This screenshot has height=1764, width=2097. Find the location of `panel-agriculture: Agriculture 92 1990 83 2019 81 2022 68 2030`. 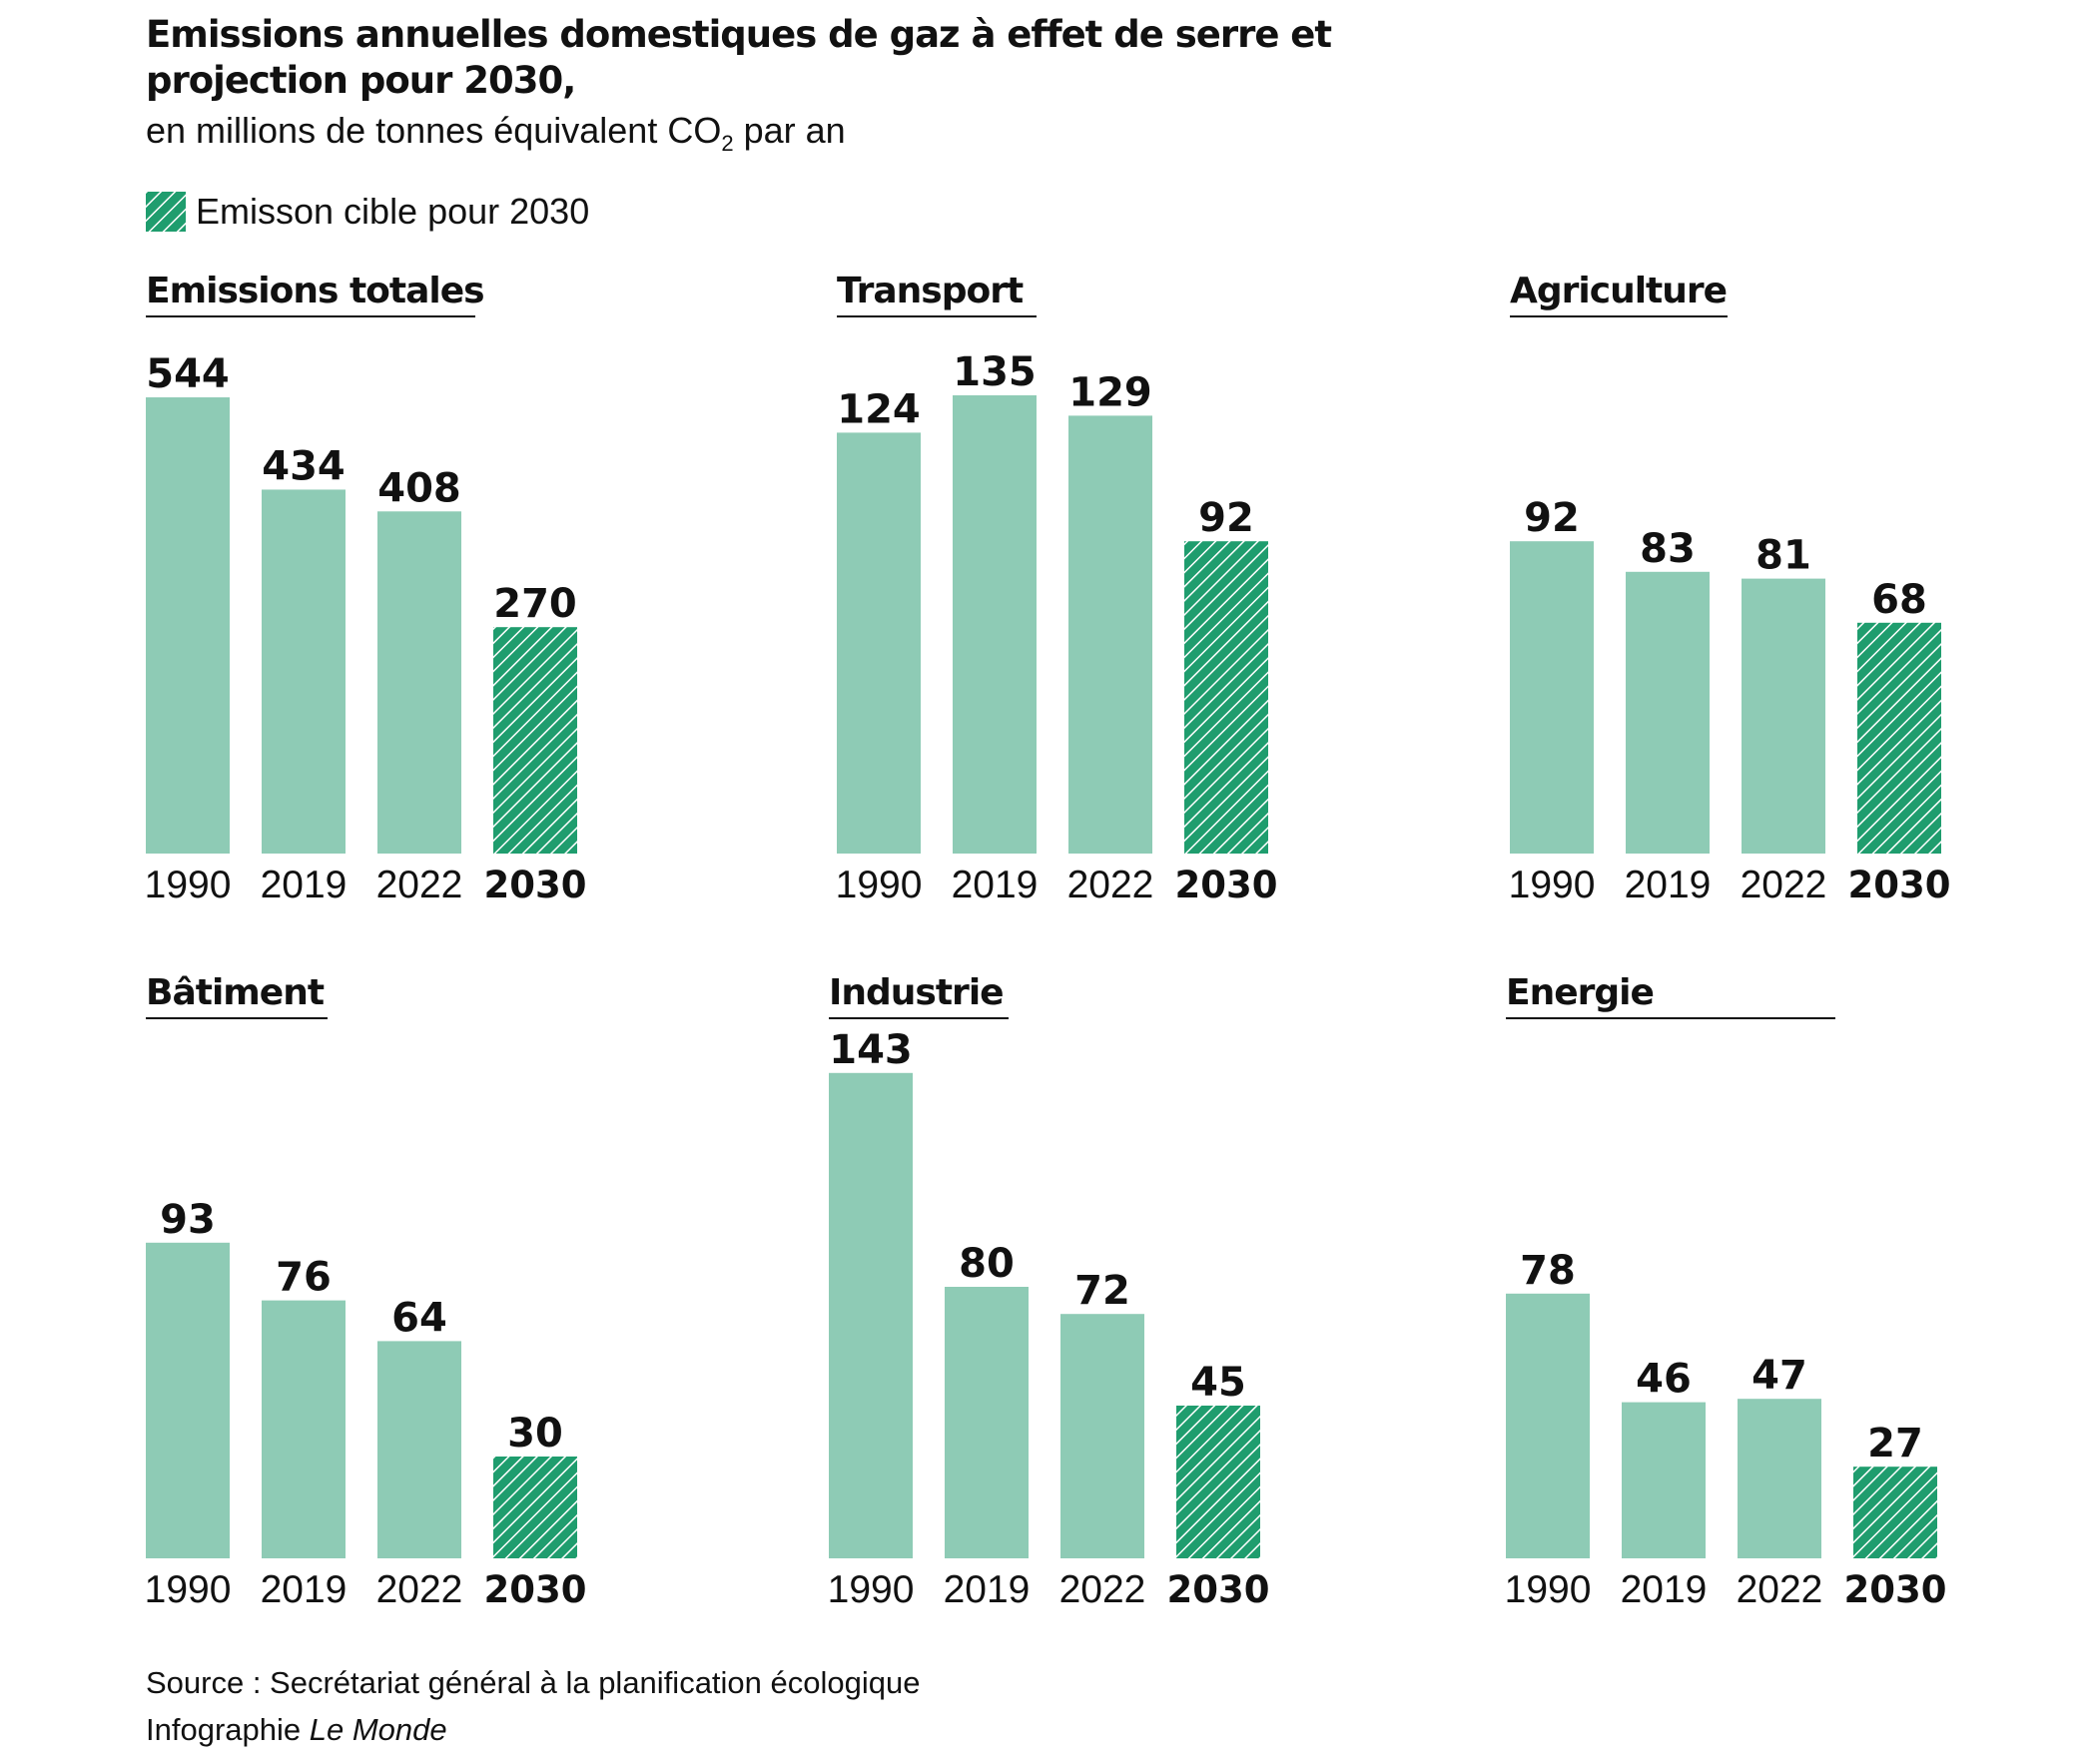

panel-agriculture: Agriculture 92 1990 83 2019 81 2022 68 2030 is located at coordinates (1789, 619).